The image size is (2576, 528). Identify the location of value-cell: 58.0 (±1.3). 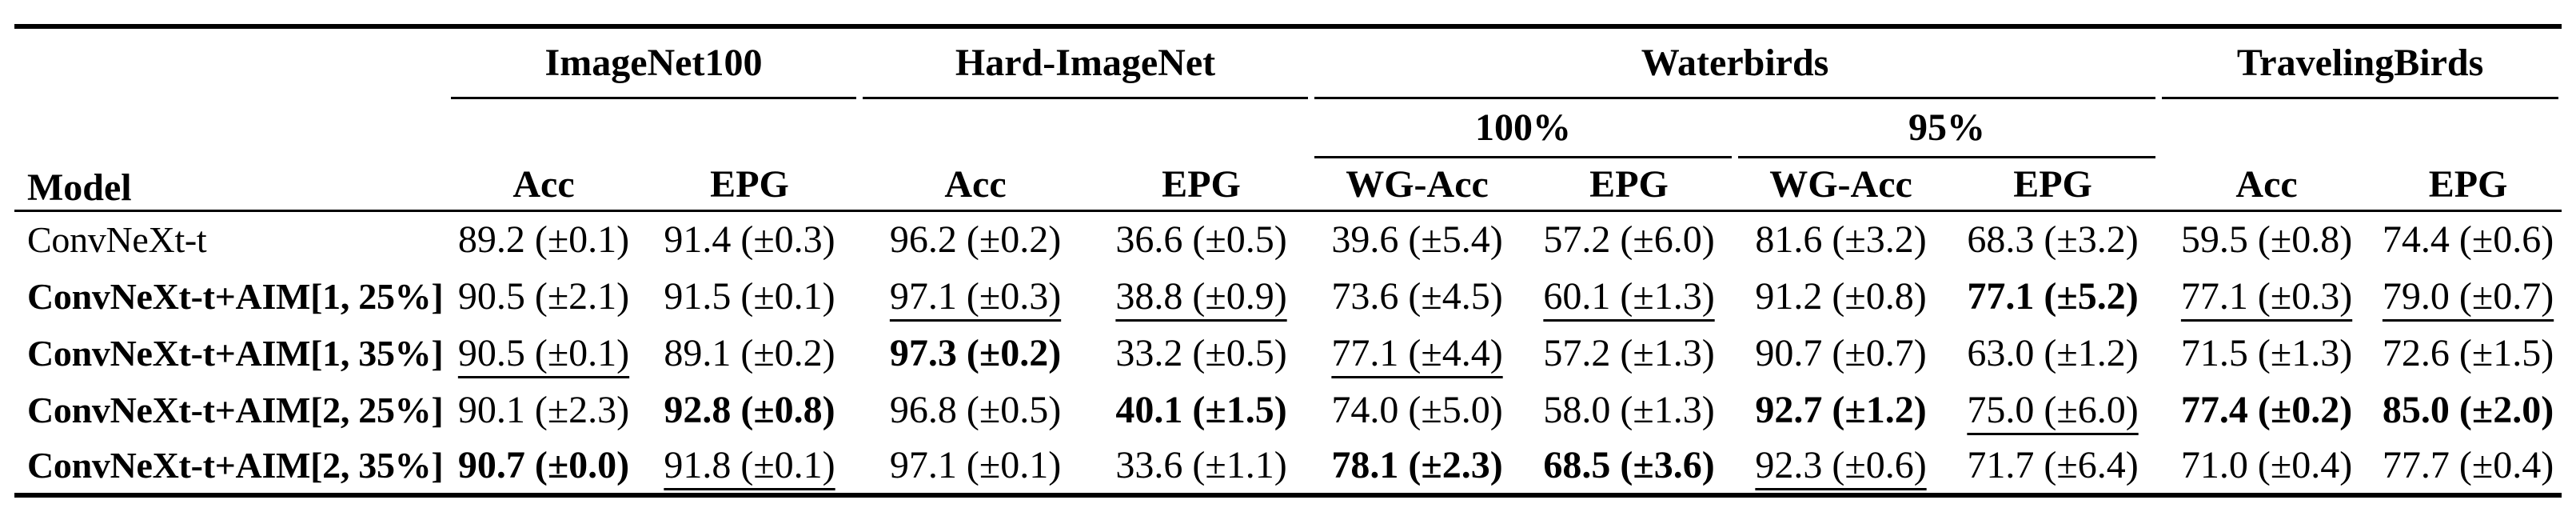
(1629, 410).